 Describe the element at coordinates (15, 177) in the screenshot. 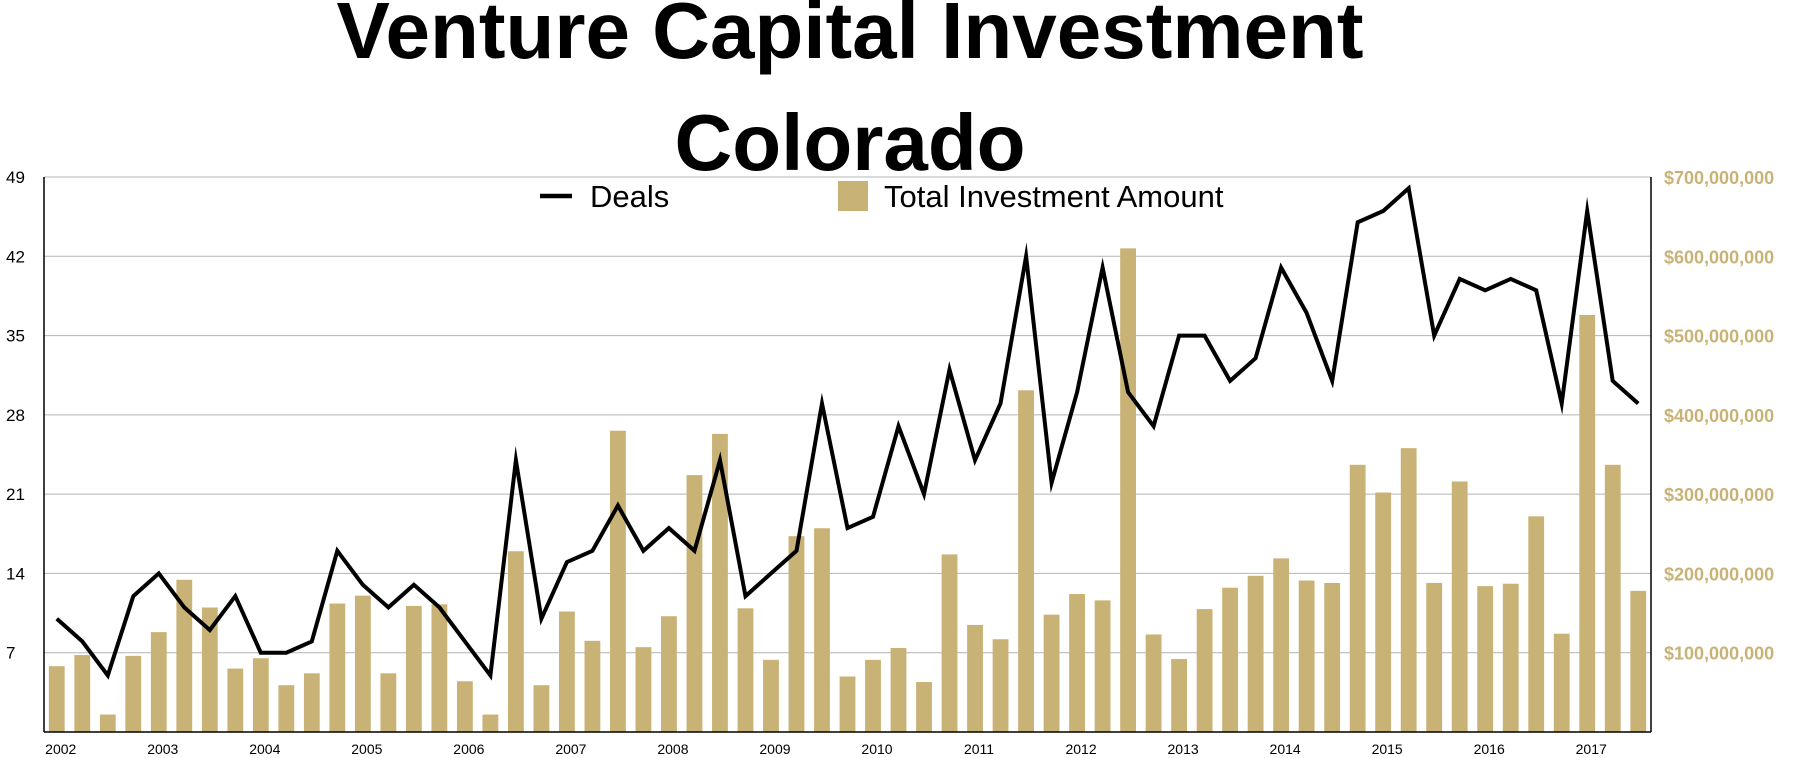

I see `left-tick-label: 49` at that location.